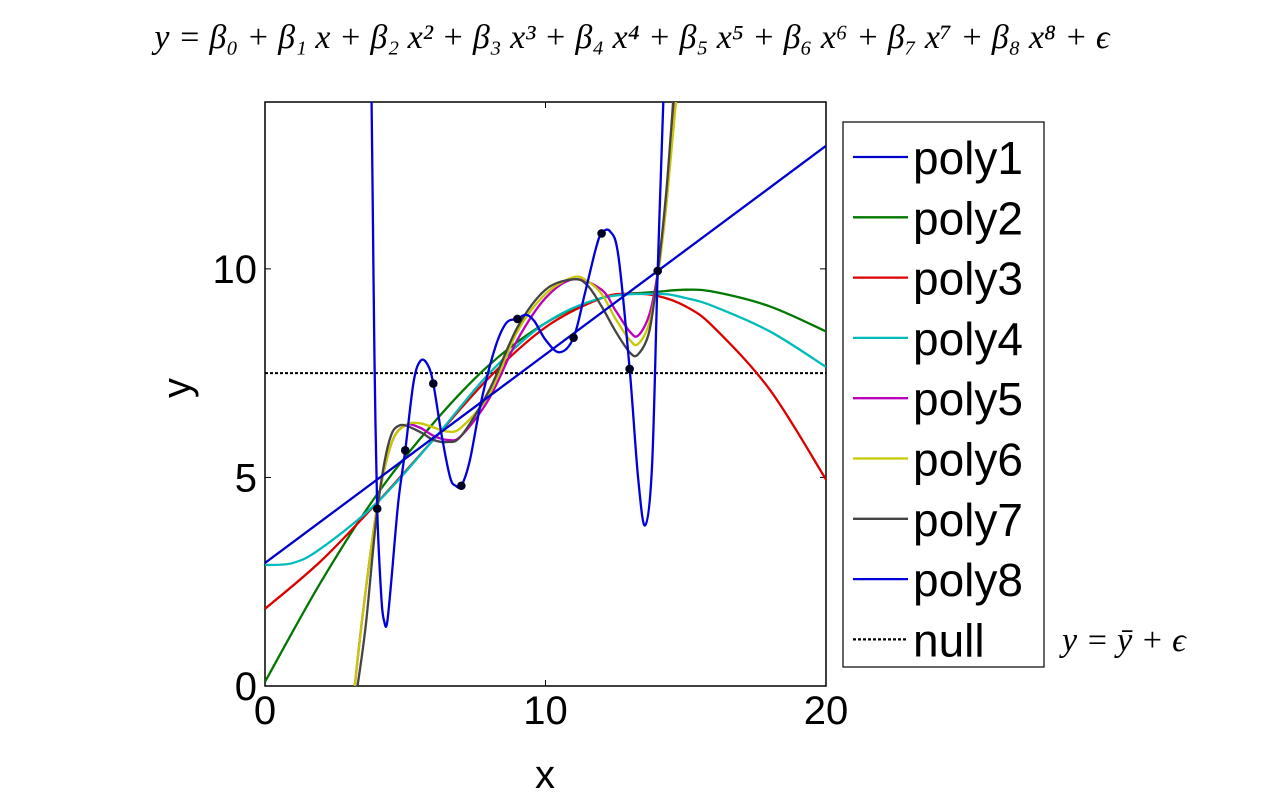 The height and width of the screenshot is (801, 1265). I want to click on x-tick-label: 10, so click(545, 711).